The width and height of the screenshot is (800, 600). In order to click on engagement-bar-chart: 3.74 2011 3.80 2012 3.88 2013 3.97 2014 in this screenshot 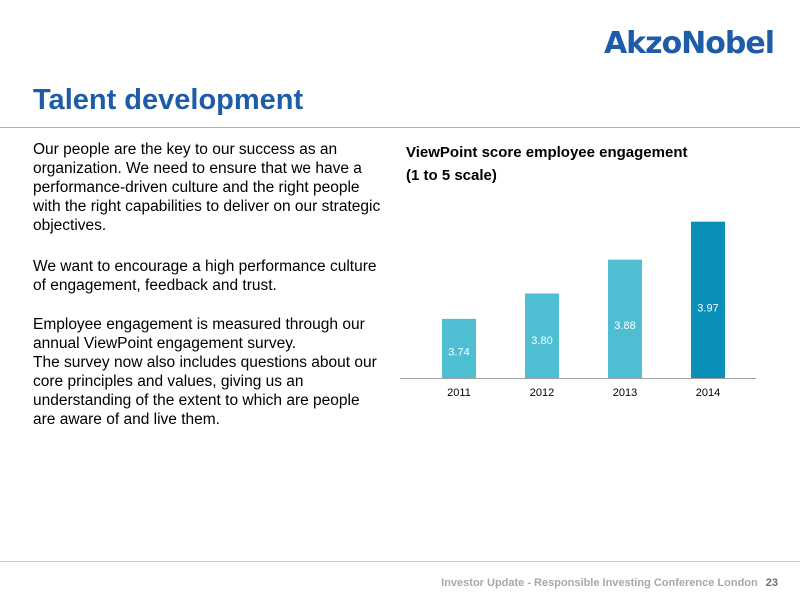, I will do `click(578, 310)`.